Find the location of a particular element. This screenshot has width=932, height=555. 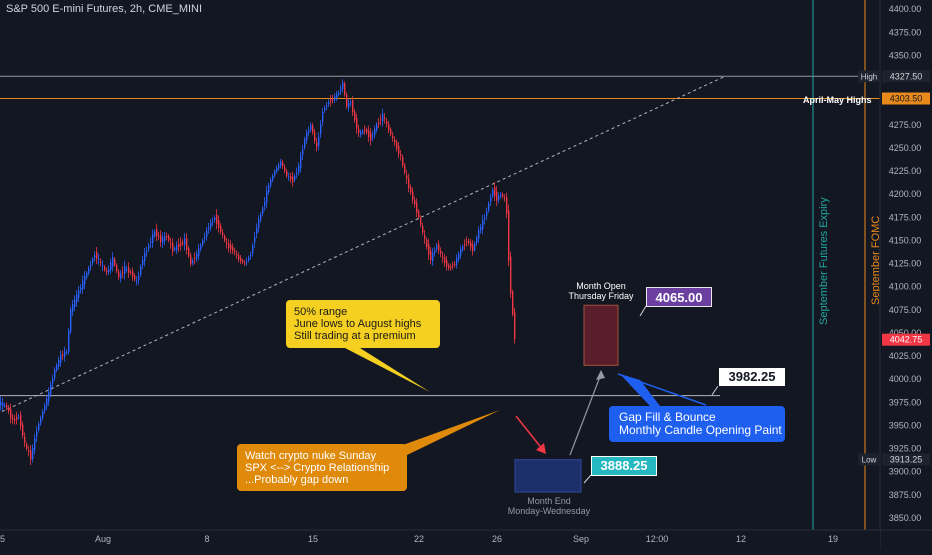

y-tick-label: 4275.00 is located at coordinates (905, 125).